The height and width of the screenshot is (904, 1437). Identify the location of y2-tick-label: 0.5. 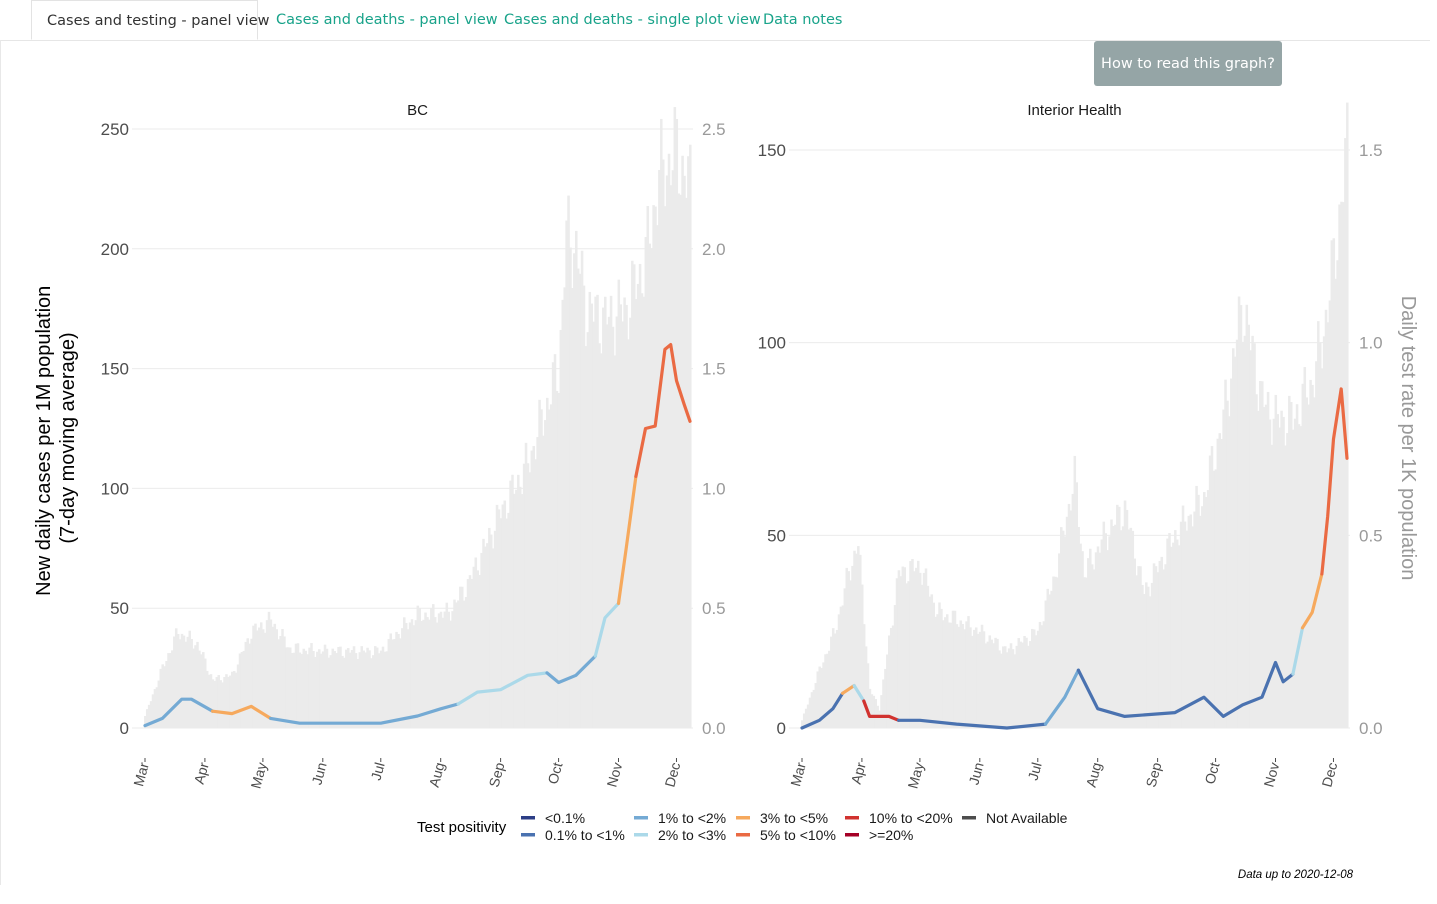
(1371, 535).